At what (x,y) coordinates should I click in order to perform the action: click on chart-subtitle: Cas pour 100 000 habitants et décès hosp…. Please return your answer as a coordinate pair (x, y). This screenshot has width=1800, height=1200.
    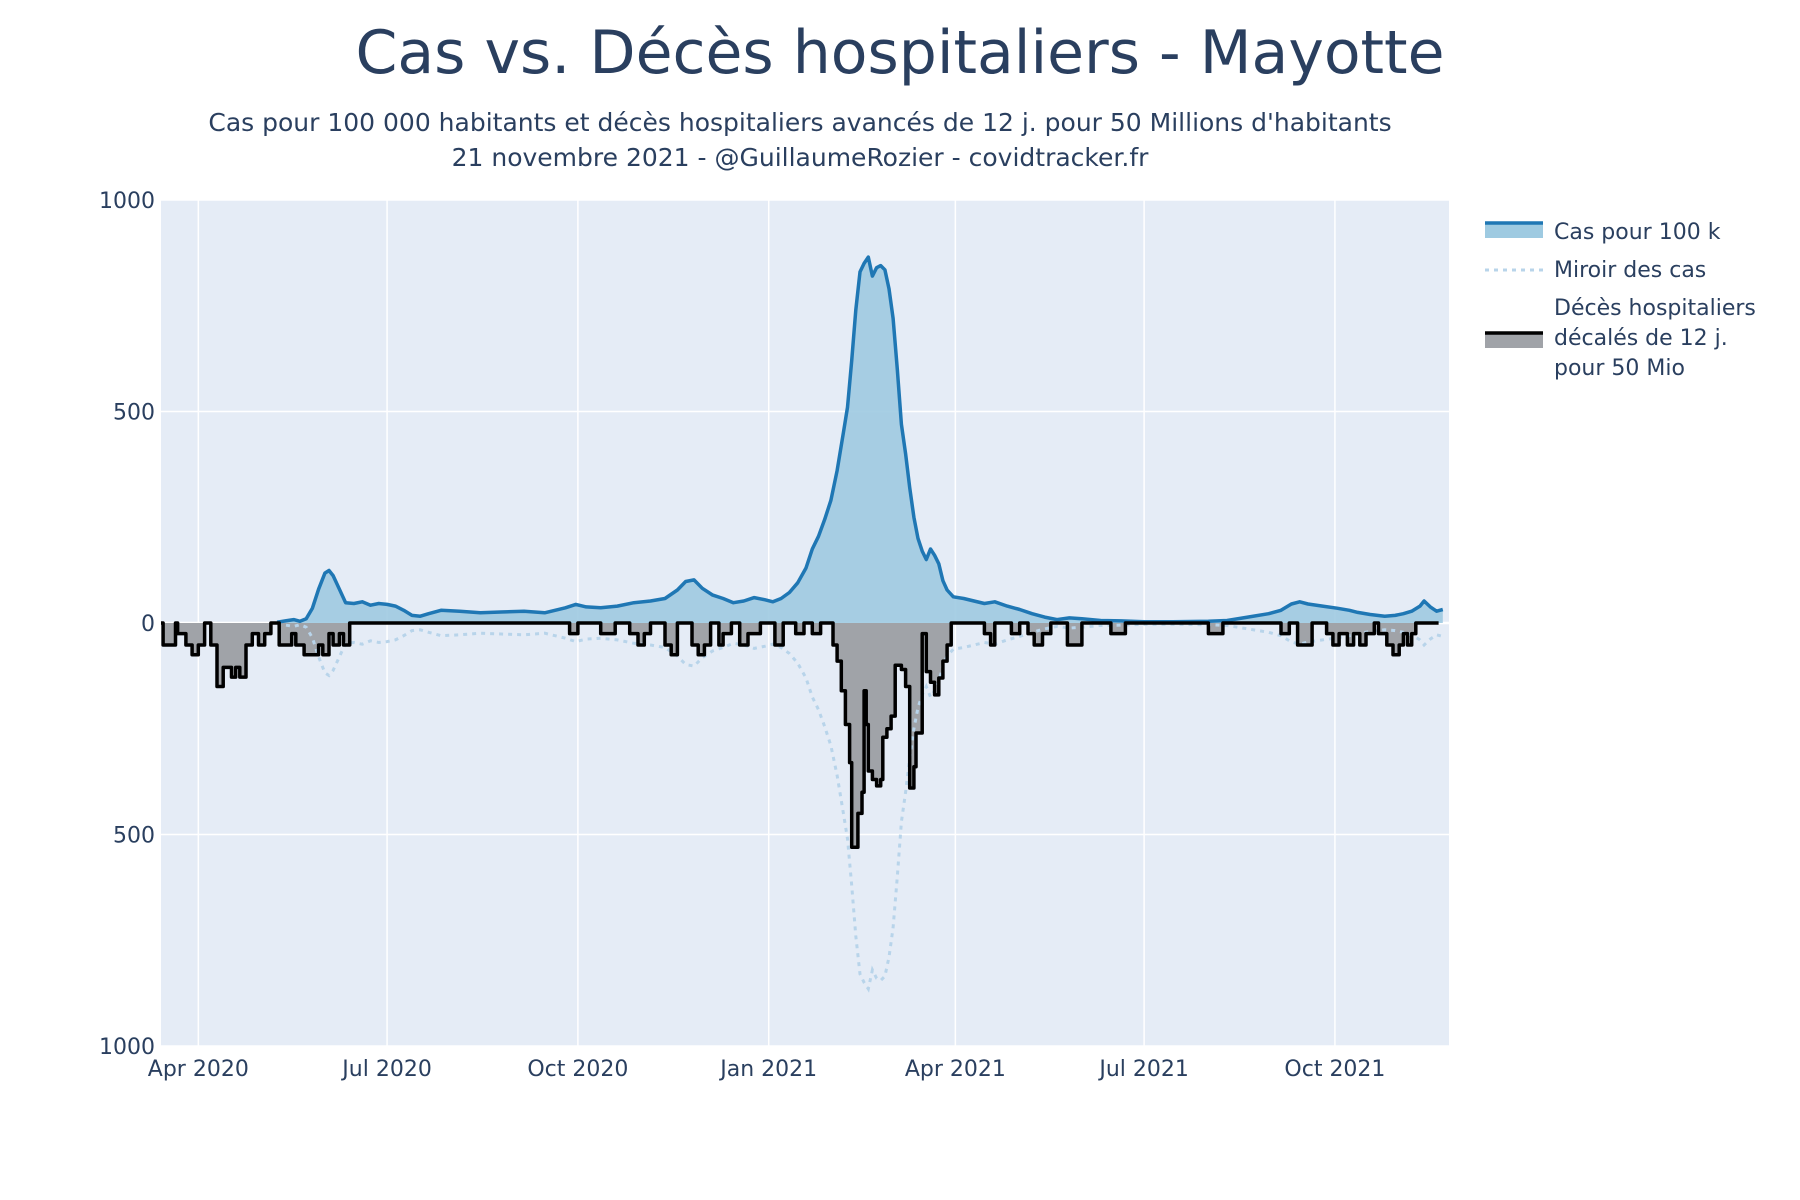
    Looking at the image, I should click on (800, 122).